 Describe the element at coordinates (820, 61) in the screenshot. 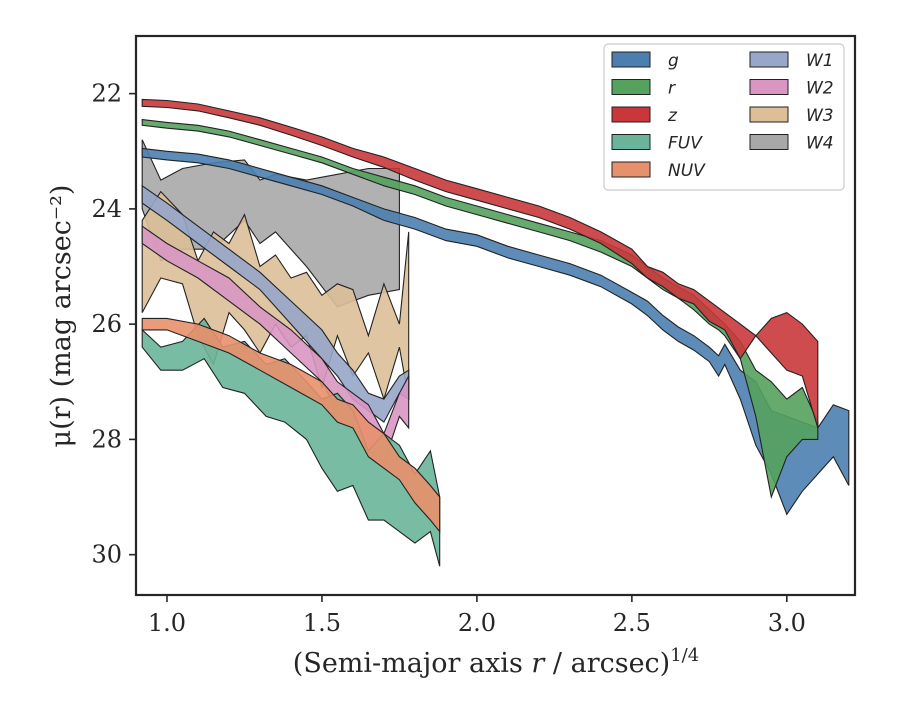

I see `legend-label-w1: W1` at that location.